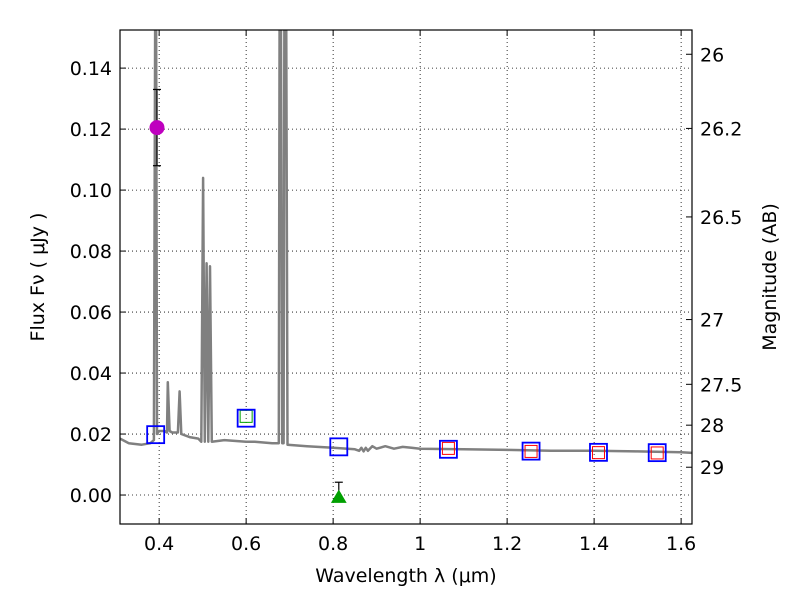  I want to click on x-tick-label: 0.8, so click(333, 544).